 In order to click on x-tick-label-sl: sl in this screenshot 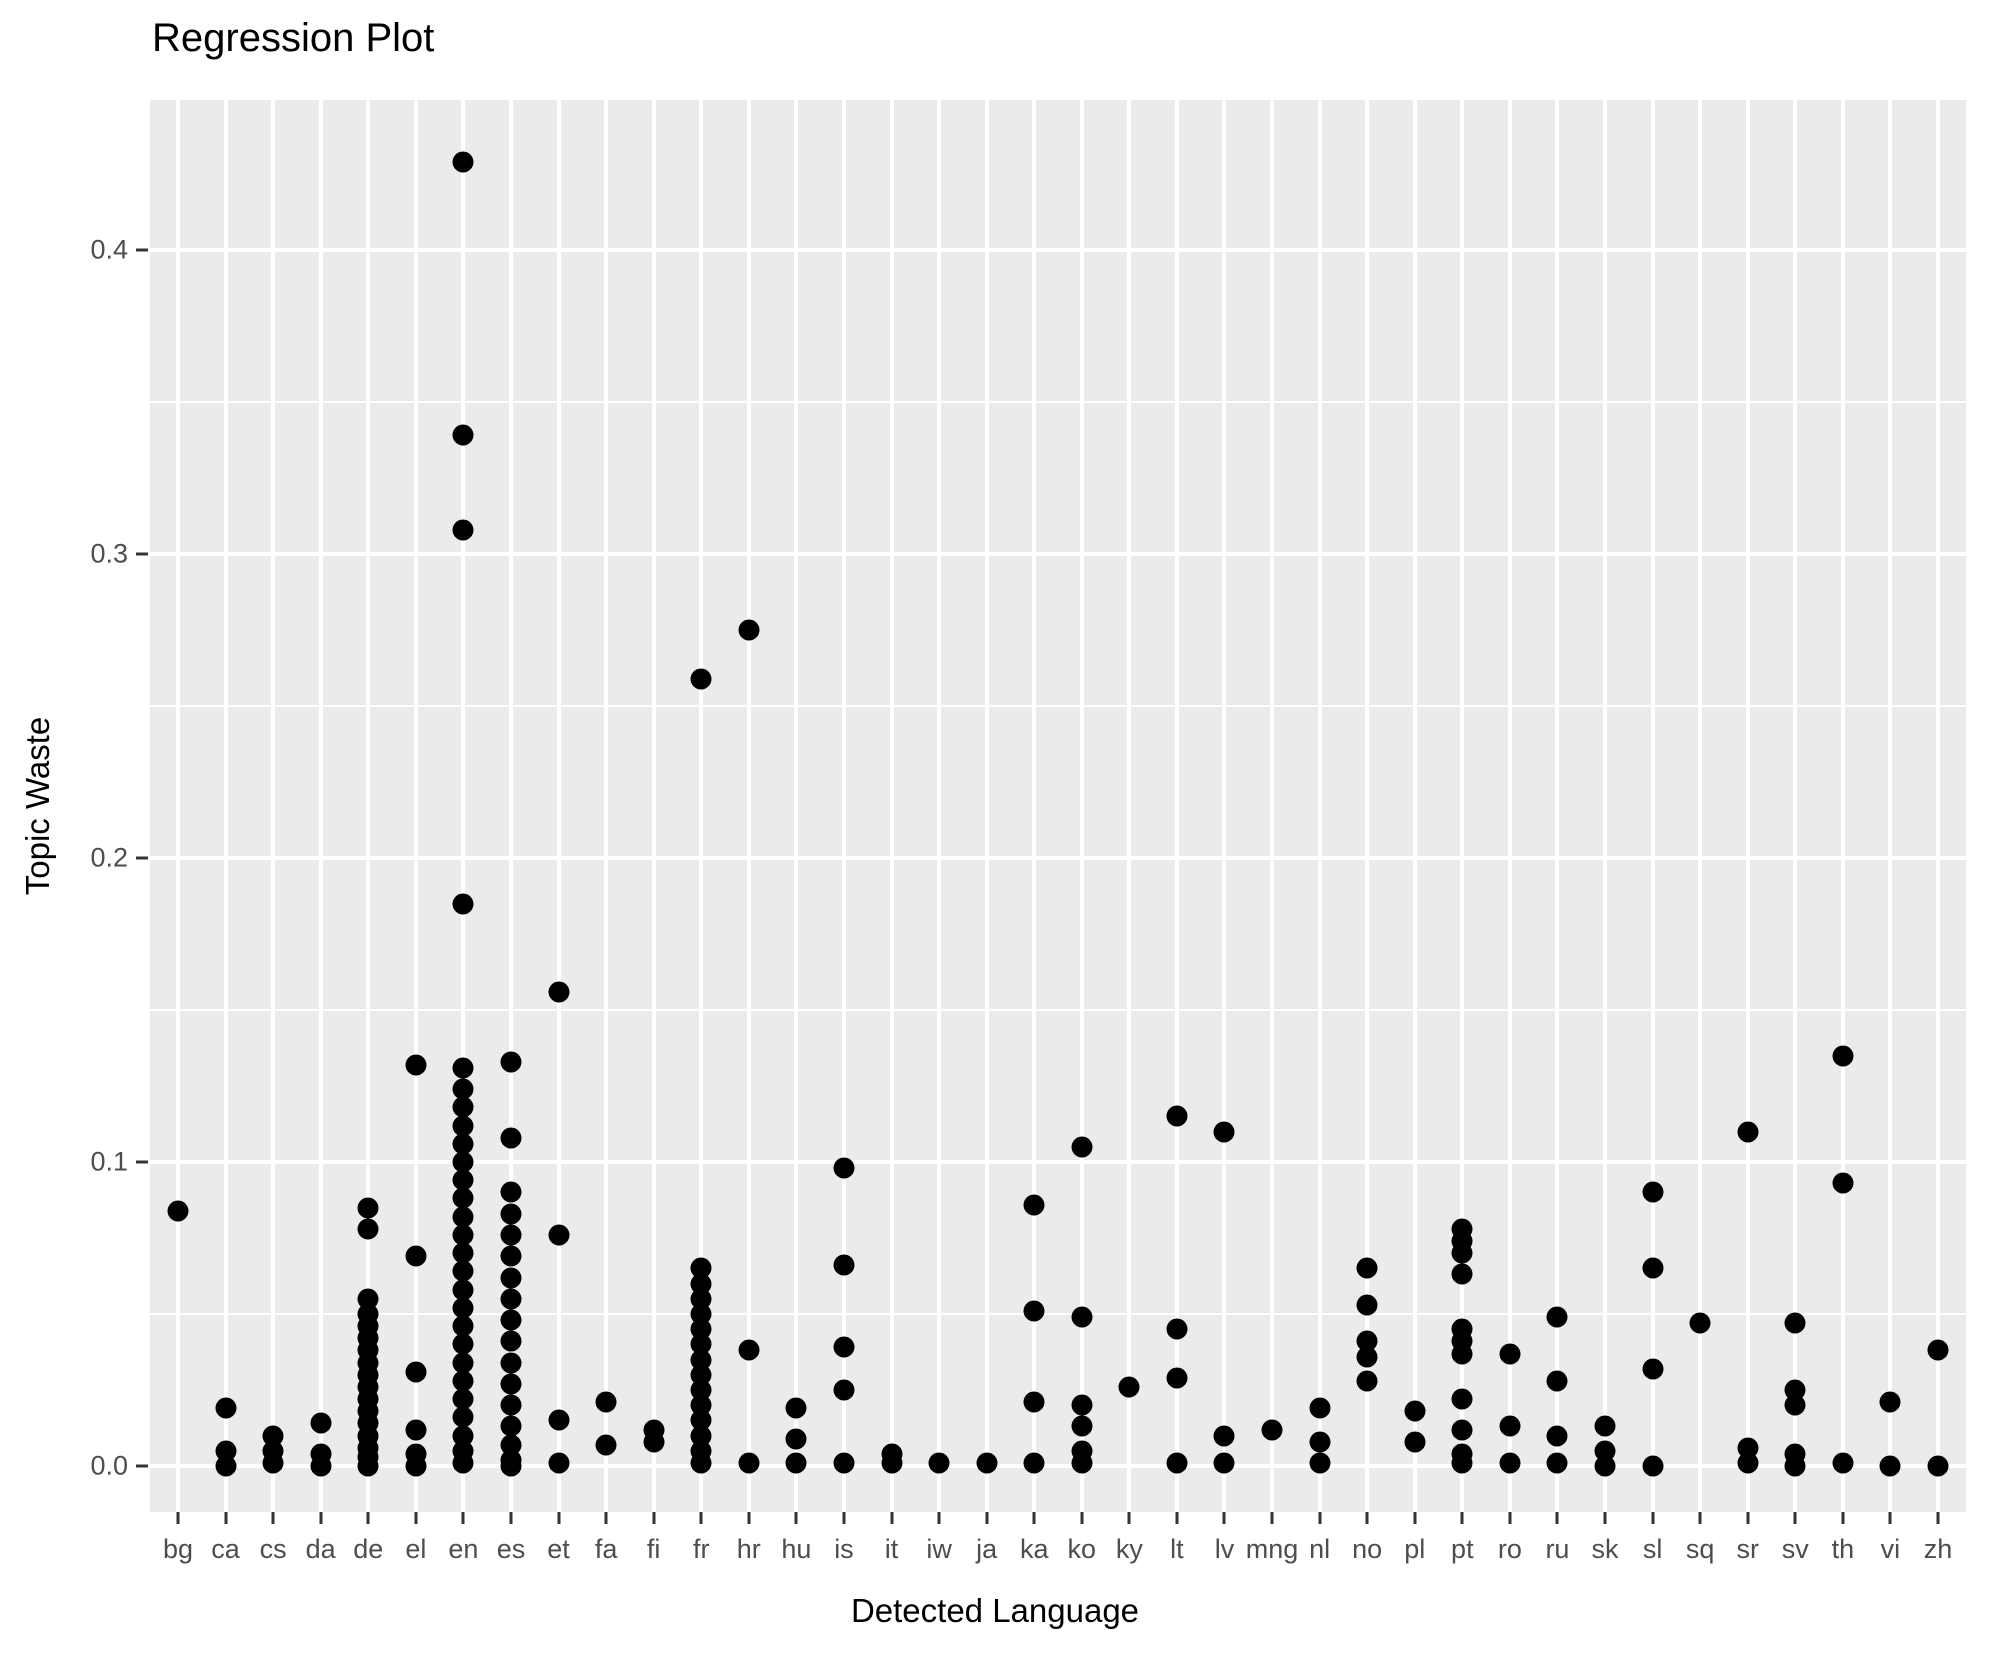, I will do `click(1652, 1549)`.